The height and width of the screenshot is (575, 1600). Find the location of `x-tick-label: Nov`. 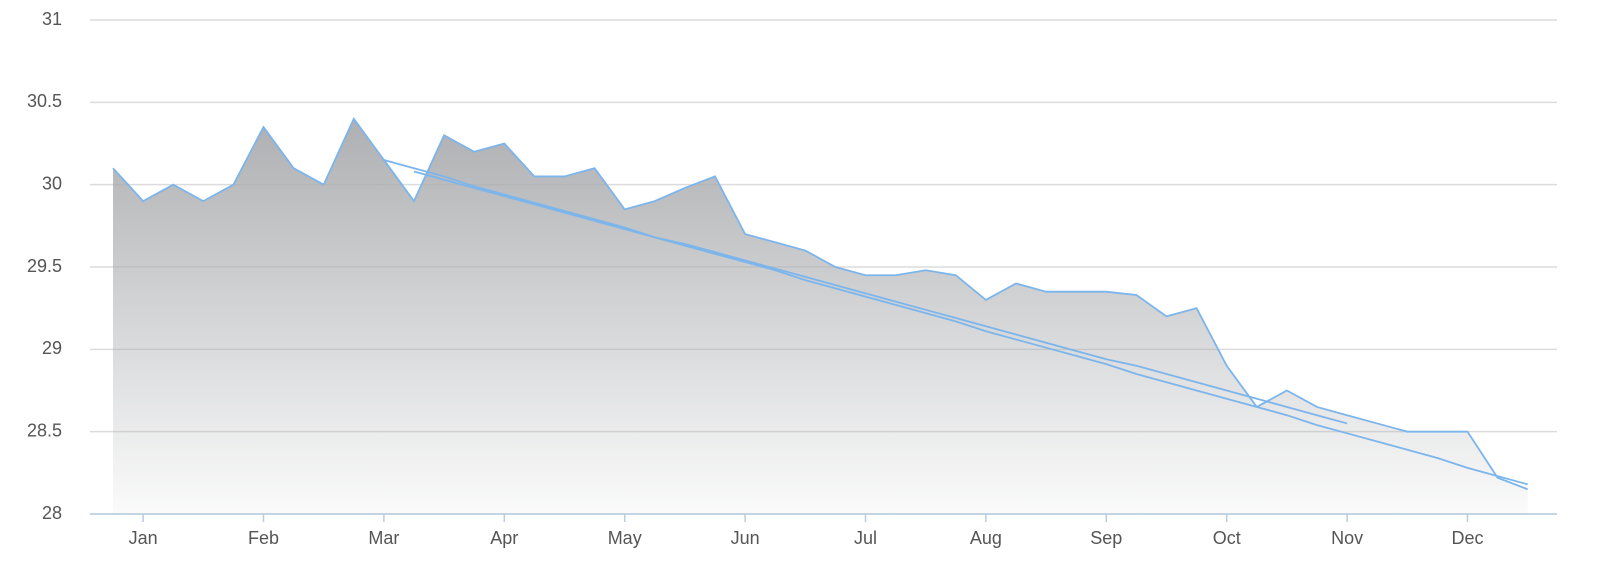

x-tick-label: Nov is located at coordinates (1347, 538).